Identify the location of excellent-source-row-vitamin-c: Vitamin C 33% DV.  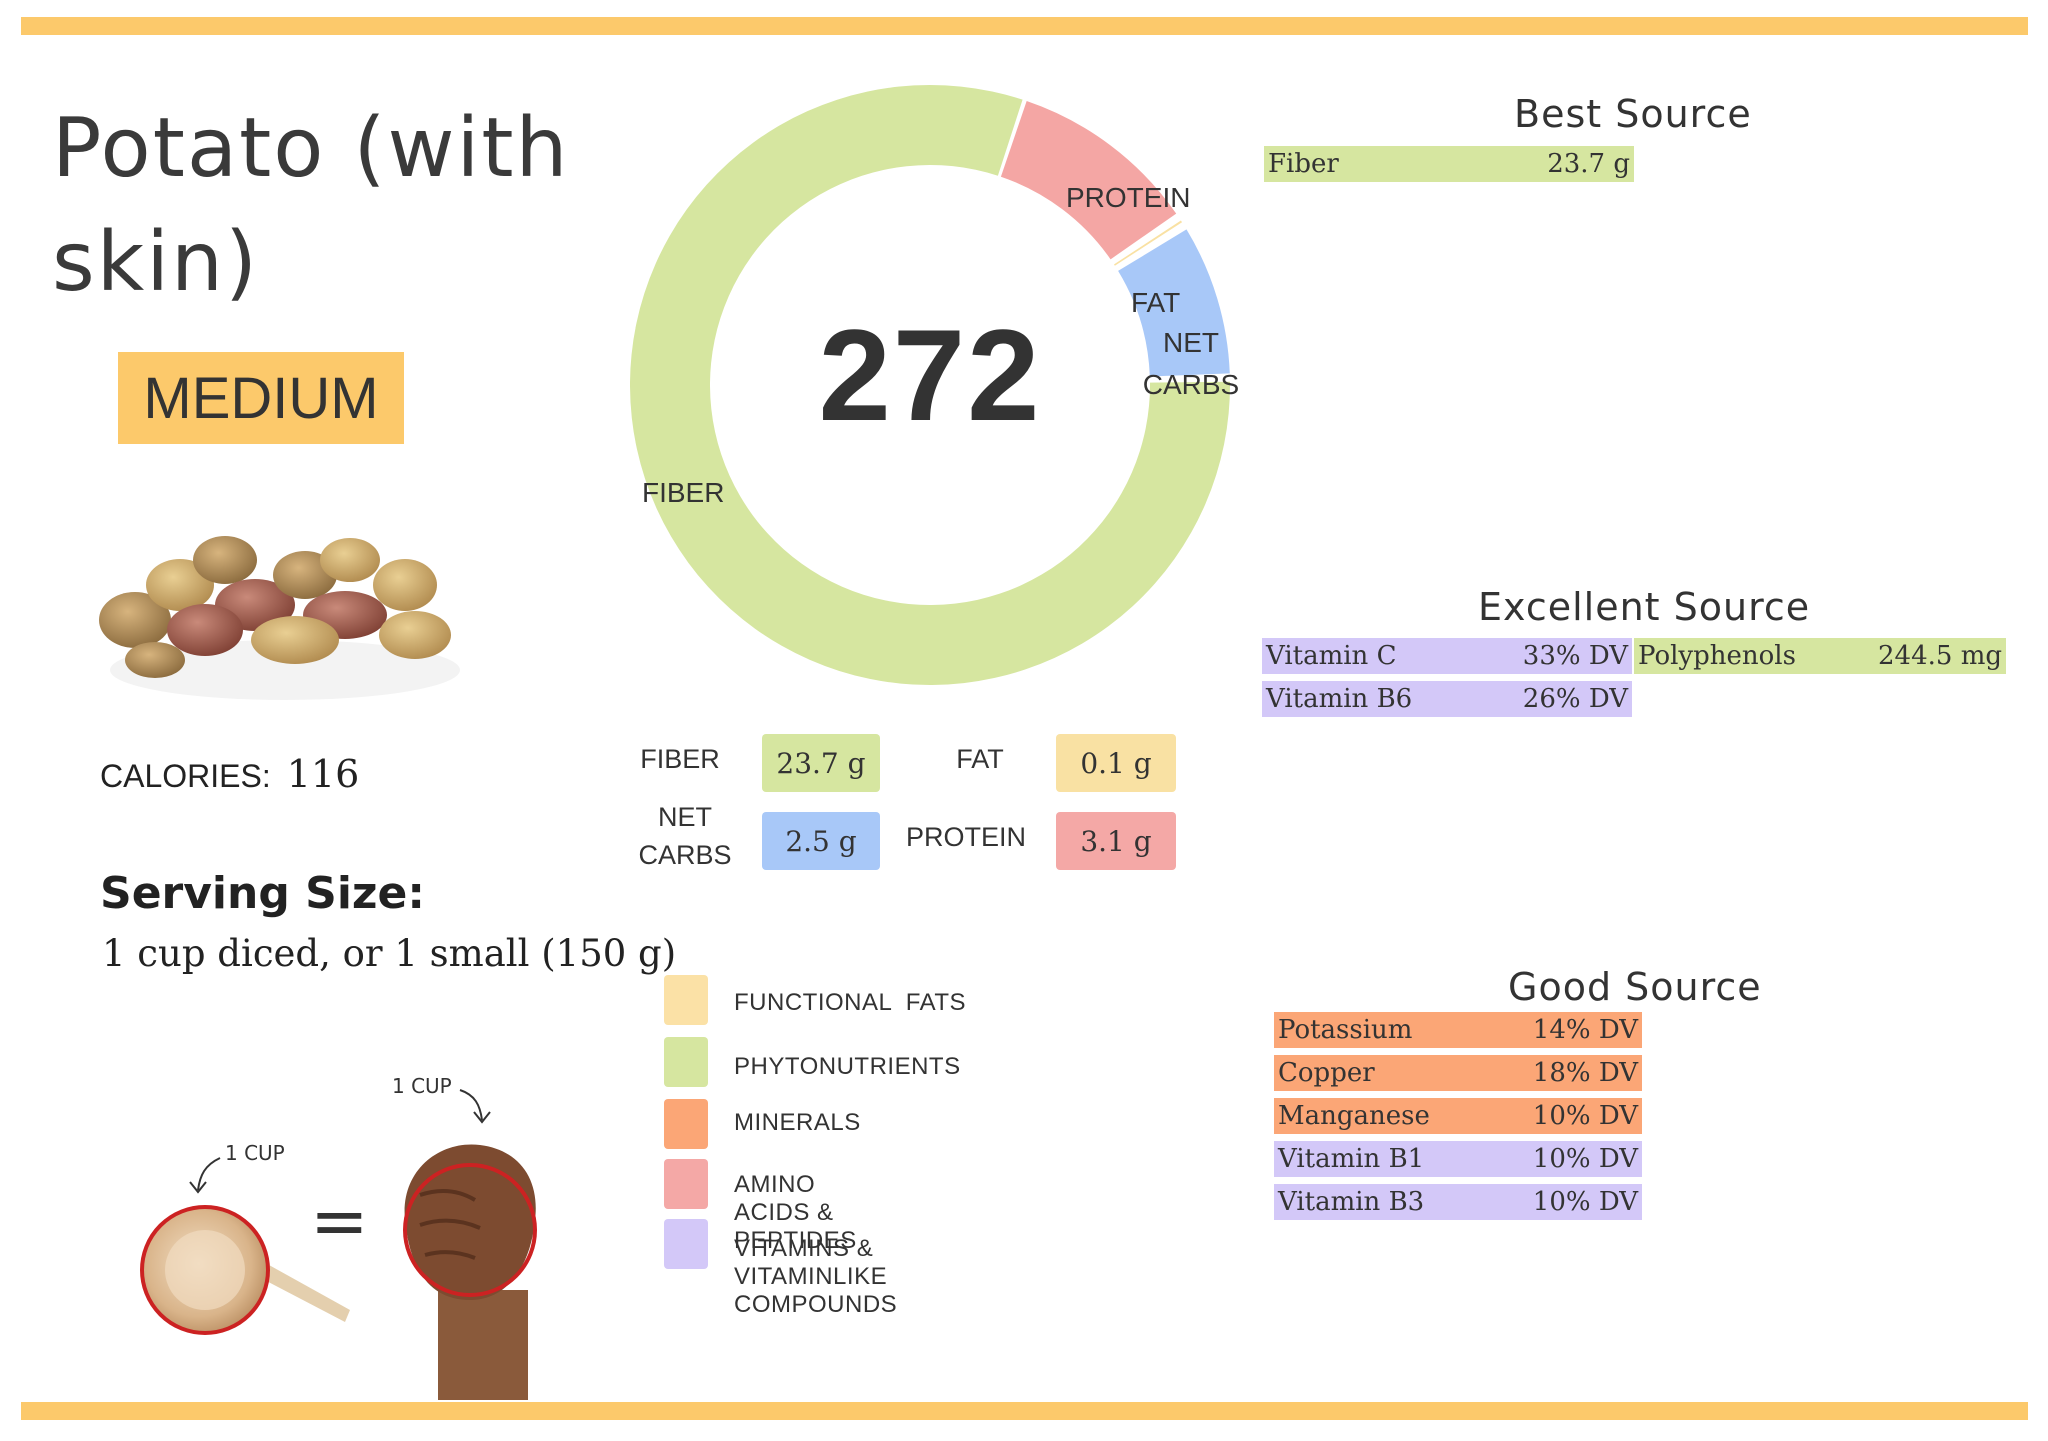
(1447, 656).